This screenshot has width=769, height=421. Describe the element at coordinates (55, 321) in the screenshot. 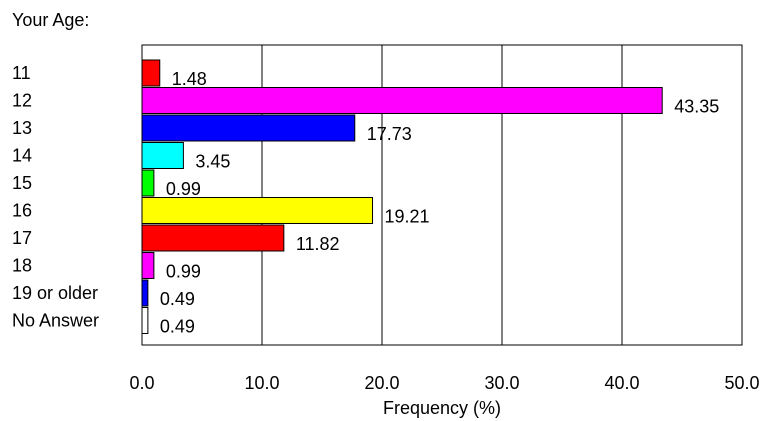

I see `category-label: No Answer` at that location.